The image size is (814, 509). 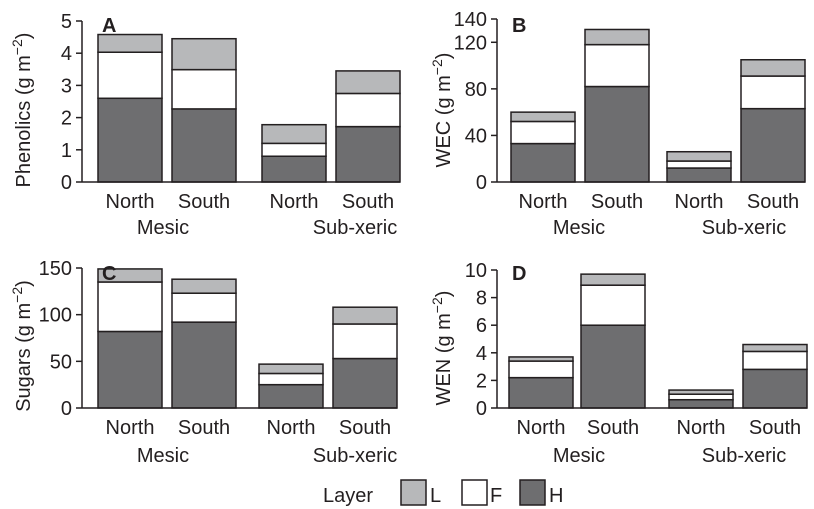 What do you see at coordinates (204, 307) in the screenshot?
I see `bar-c-1-f` at bounding box center [204, 307].